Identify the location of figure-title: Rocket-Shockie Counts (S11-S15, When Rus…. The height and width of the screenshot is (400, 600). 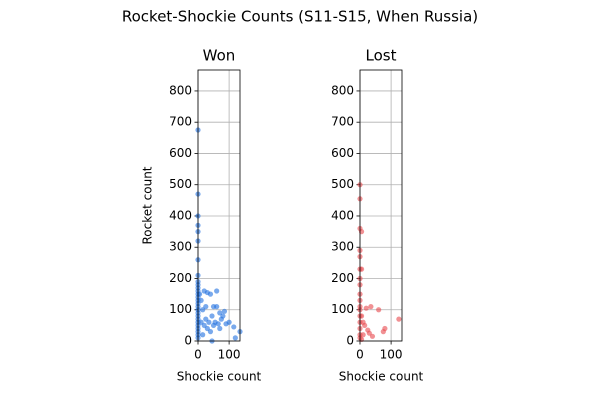
(300, 17).